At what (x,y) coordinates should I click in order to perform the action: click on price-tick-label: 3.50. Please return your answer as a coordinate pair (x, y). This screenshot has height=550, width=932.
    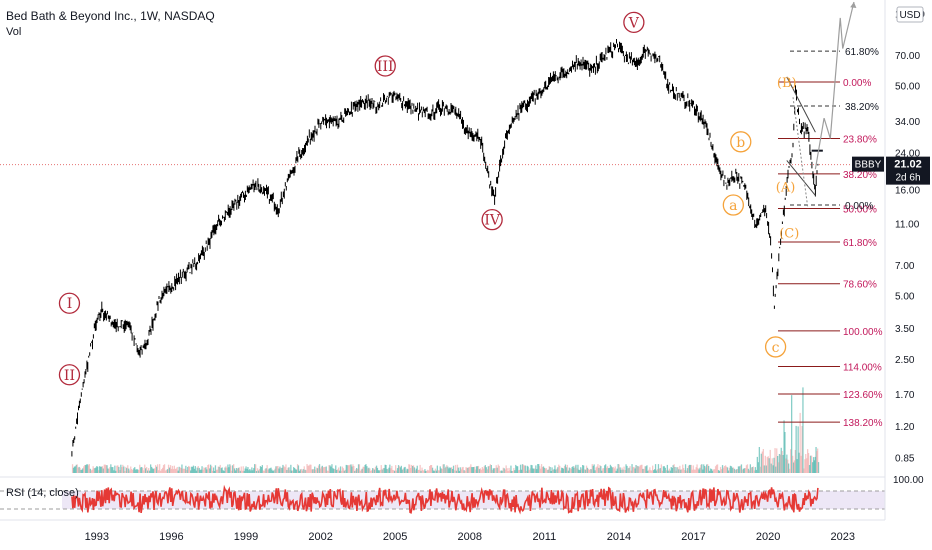
    Looking at the image, I should click on (905, 329).